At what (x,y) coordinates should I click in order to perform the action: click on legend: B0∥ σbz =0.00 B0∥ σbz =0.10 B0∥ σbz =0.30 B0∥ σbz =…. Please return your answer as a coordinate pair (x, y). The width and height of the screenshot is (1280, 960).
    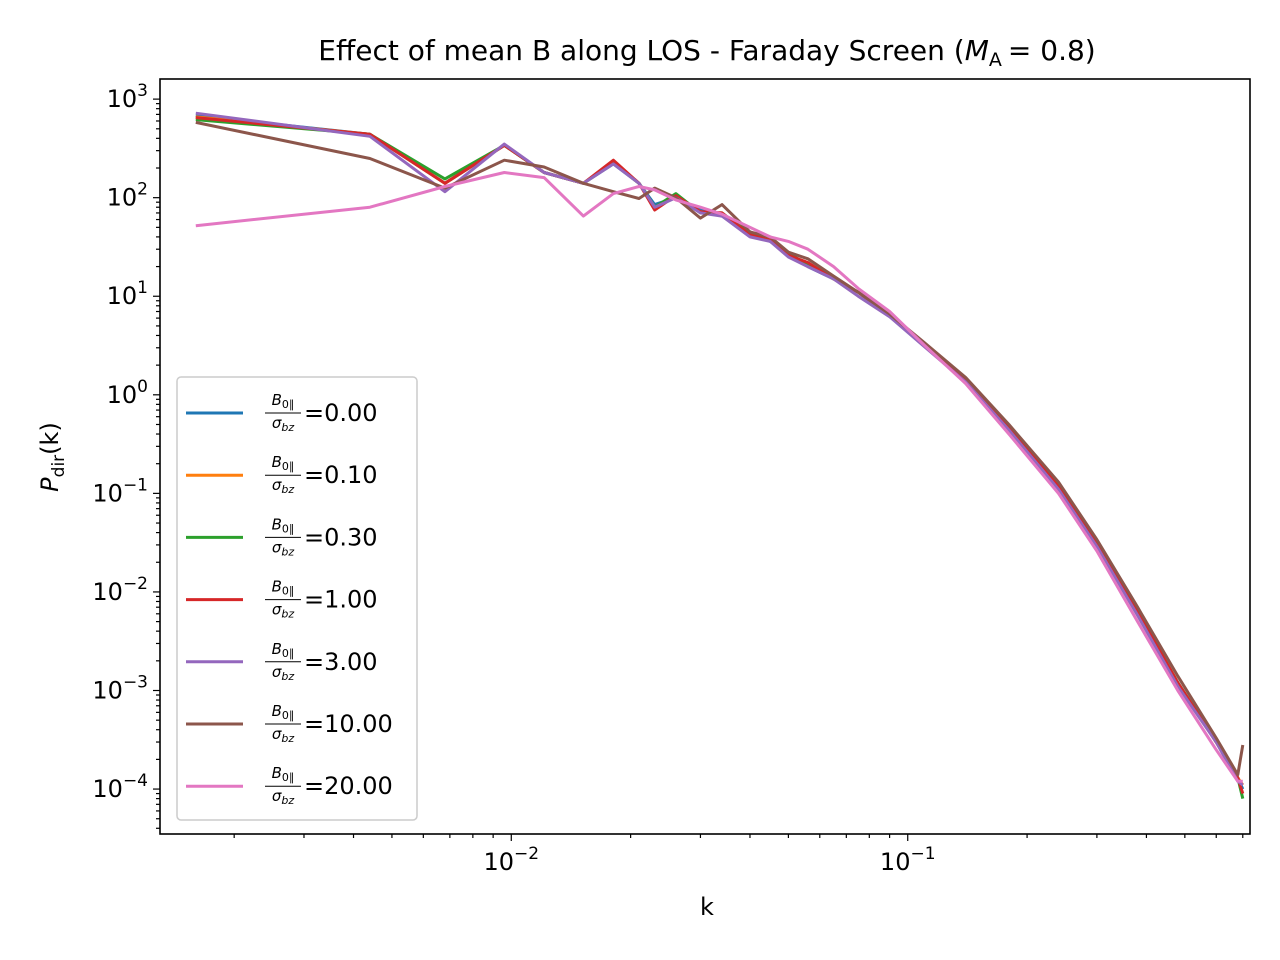
    Looking at the image, I should click on (297, 598).